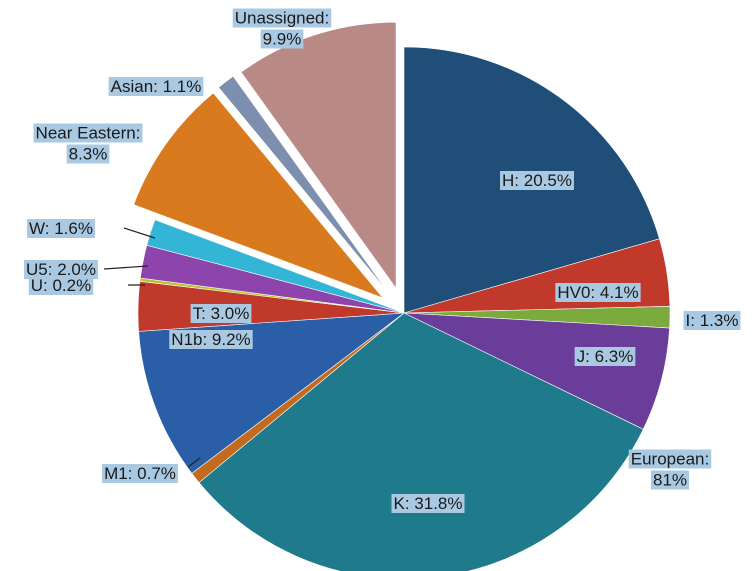 The width and height of the screenshot is (756, 571). What do you see at coordinates (271, 393) in the screenshot?
I see `slice-n1b` at bounding box center [271, 393].